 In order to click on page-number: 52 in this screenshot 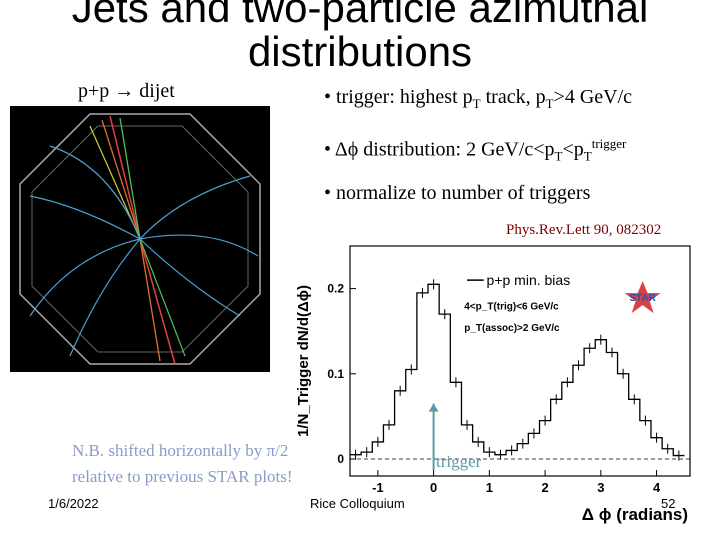, I will do `click(668, 503)`.